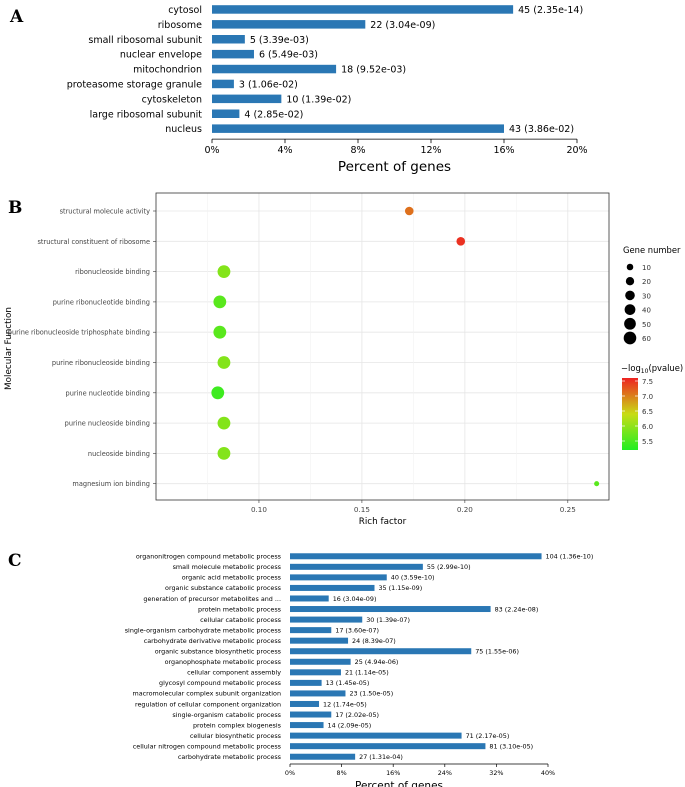 This screenshot has height=787, width=685. What do you see at coordinates (161, 55) in the screenshot?
I see `a-category-label: nuclear envelope` at bounding box center [161, 55].